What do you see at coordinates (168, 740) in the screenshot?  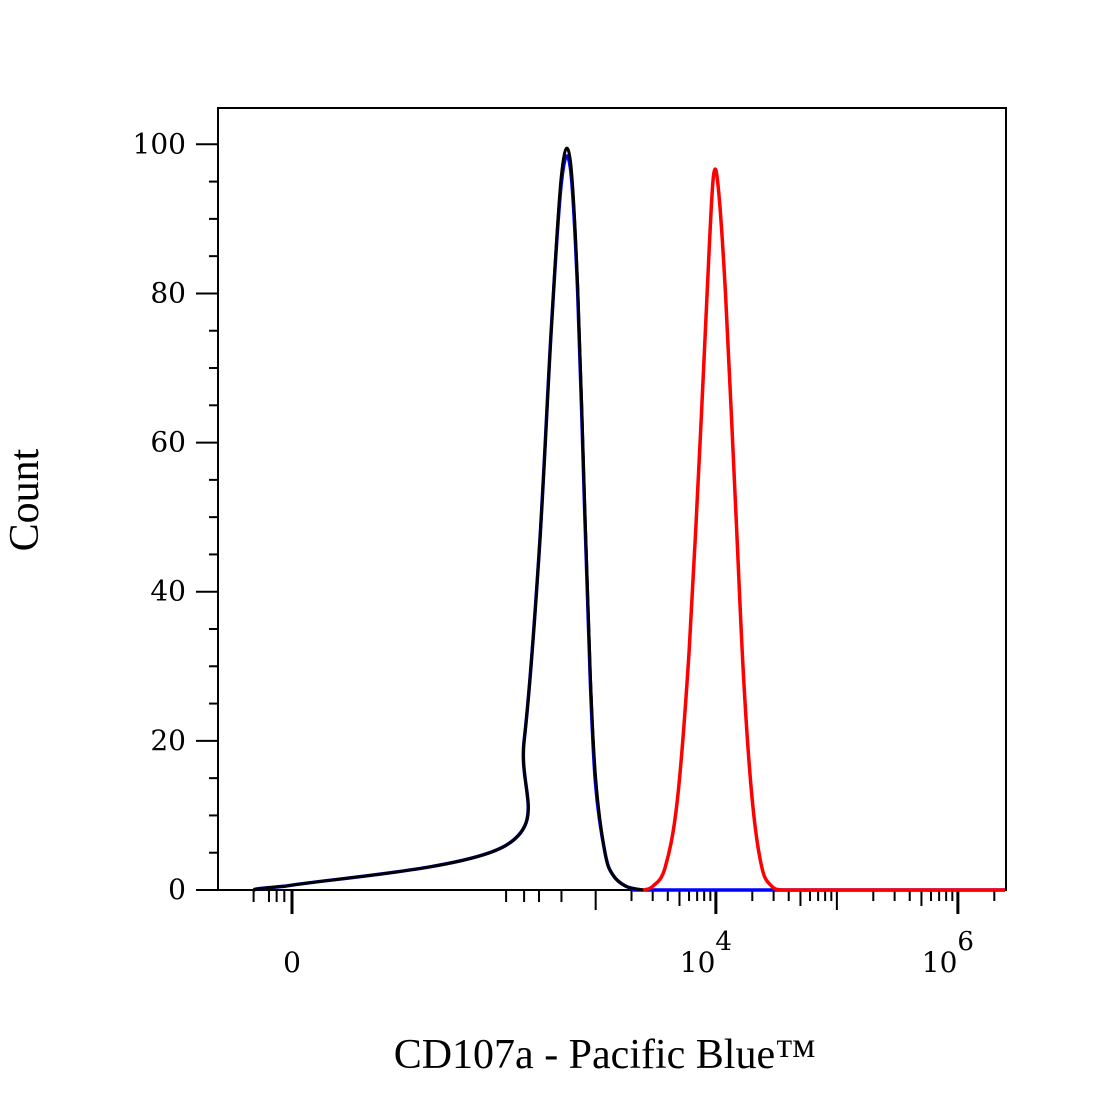 I see `y-tick-label: 20` at bounding box center [168, 740].